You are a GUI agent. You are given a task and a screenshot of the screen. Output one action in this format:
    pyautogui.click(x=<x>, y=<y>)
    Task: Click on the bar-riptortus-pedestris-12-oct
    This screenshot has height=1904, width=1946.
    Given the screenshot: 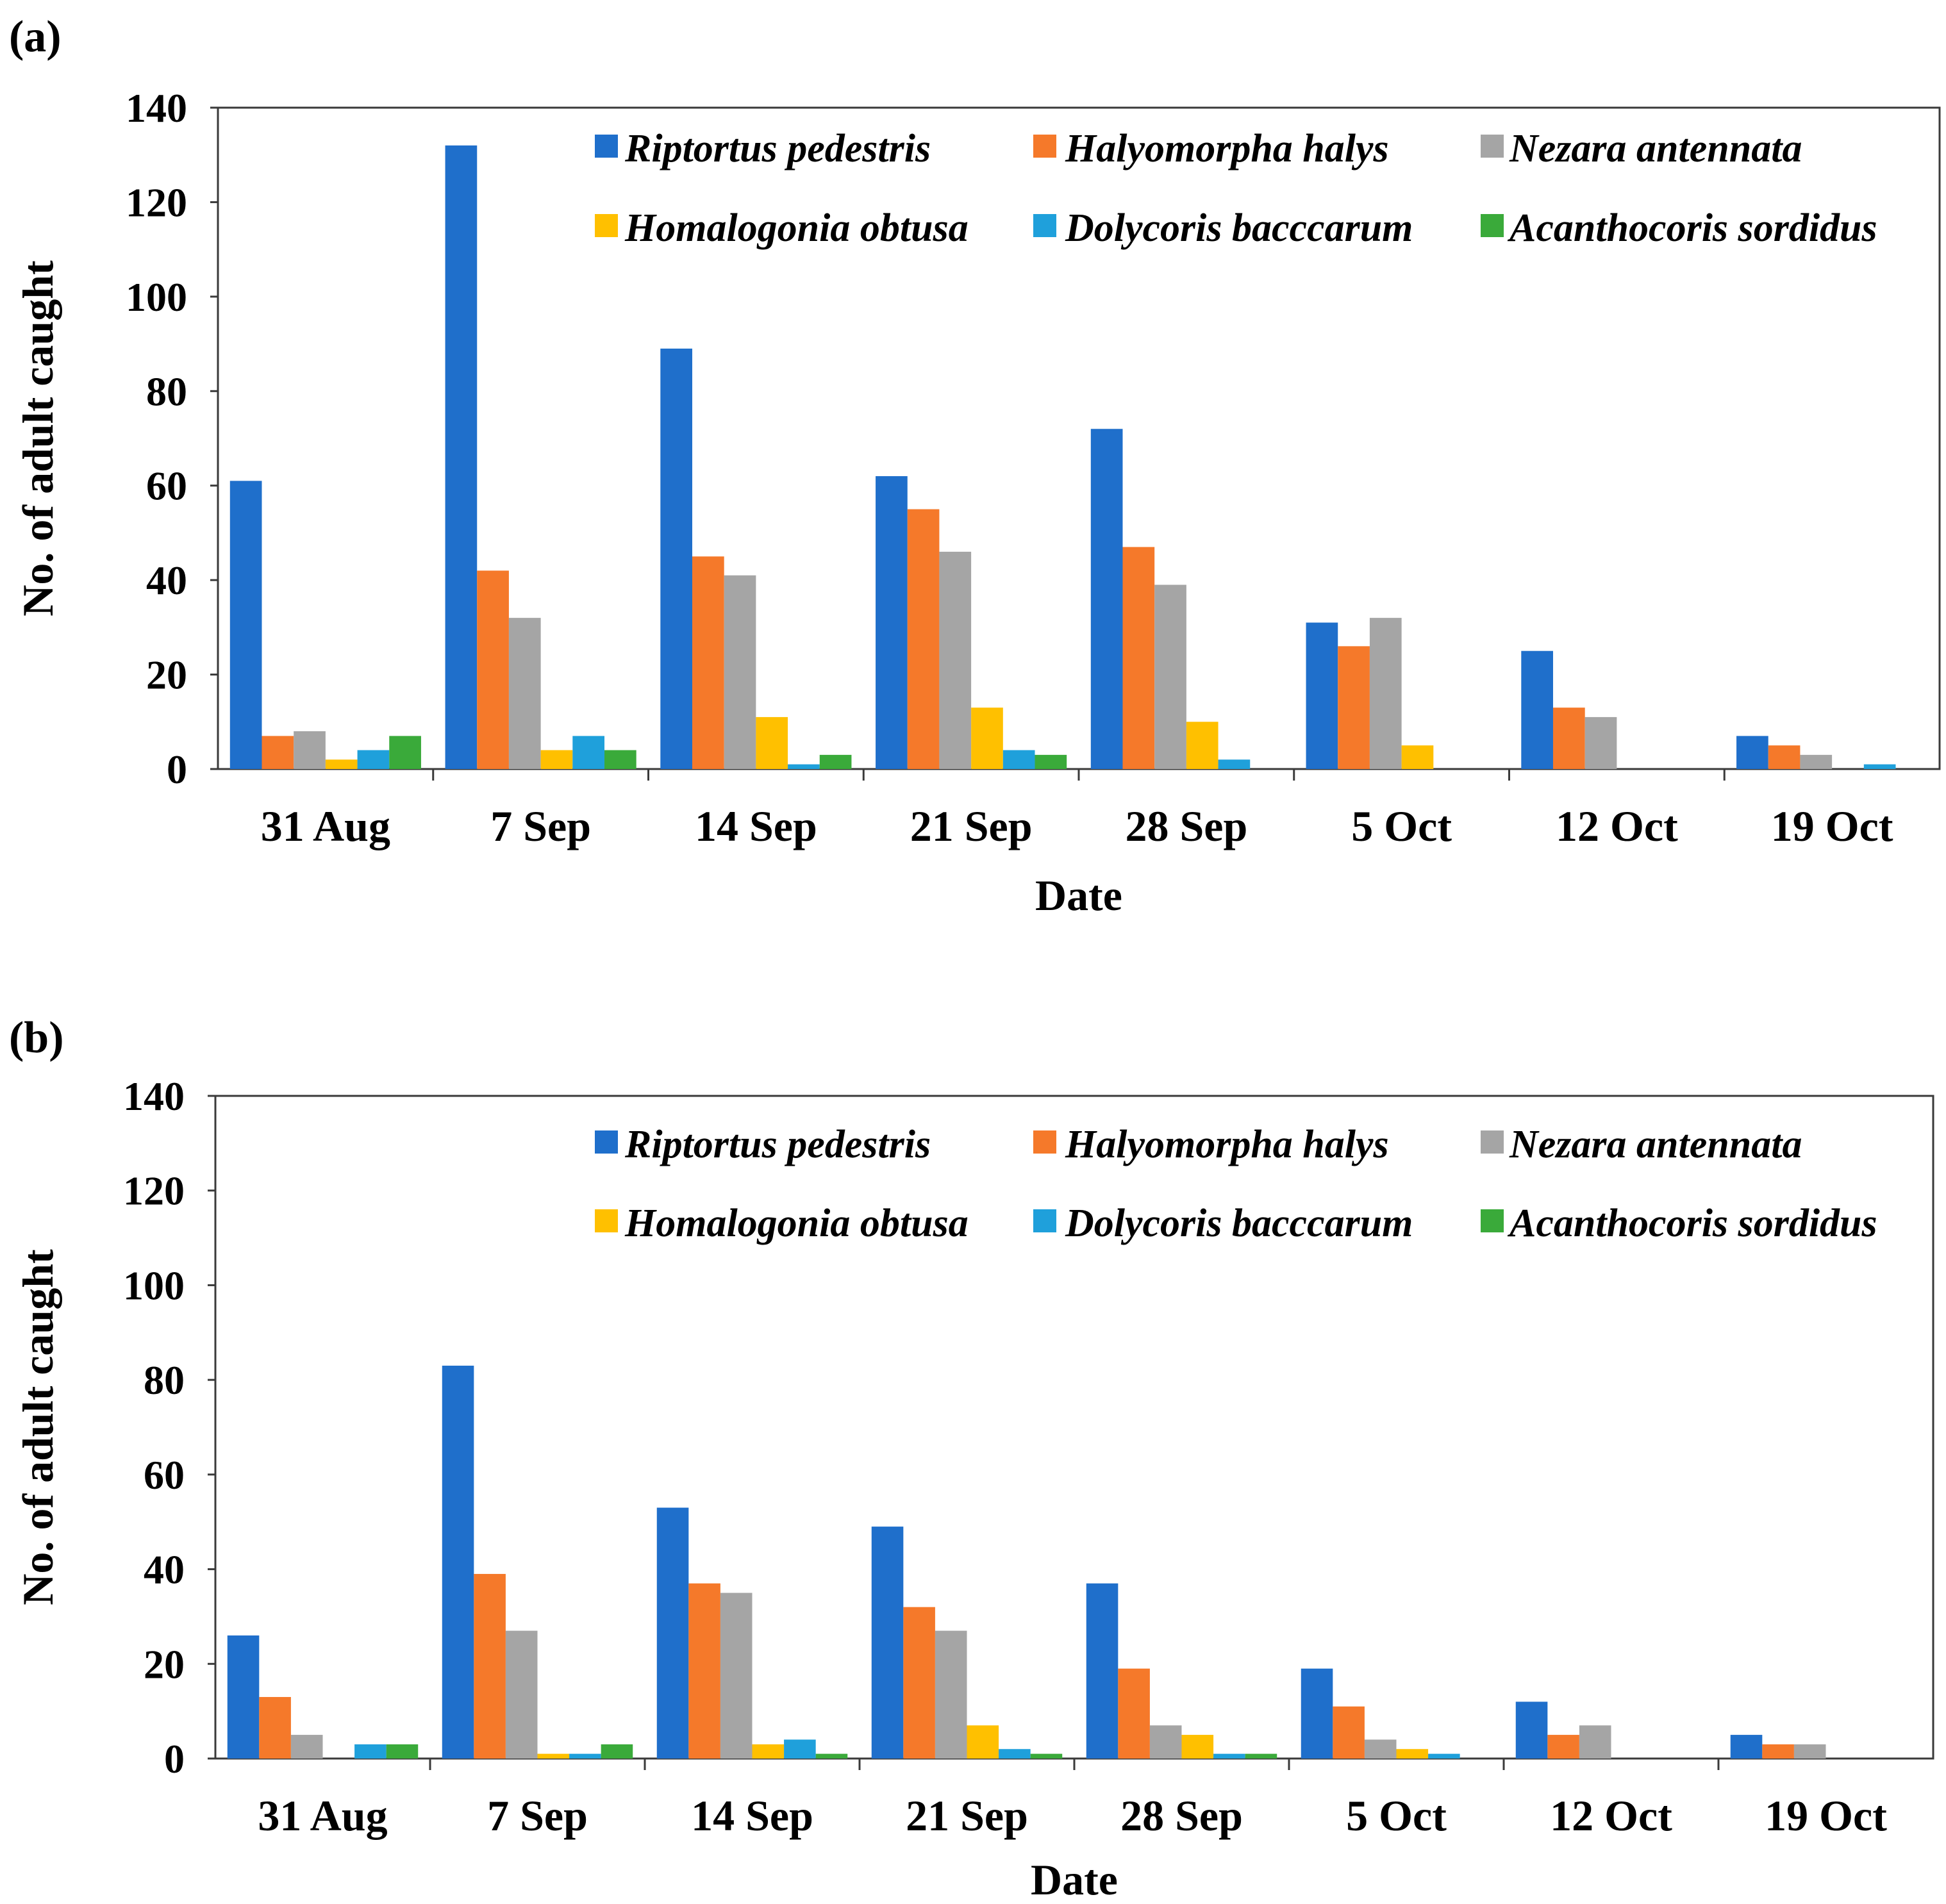 What is the action you would take?
    pyautogui.click(x=1537, y=709)
    